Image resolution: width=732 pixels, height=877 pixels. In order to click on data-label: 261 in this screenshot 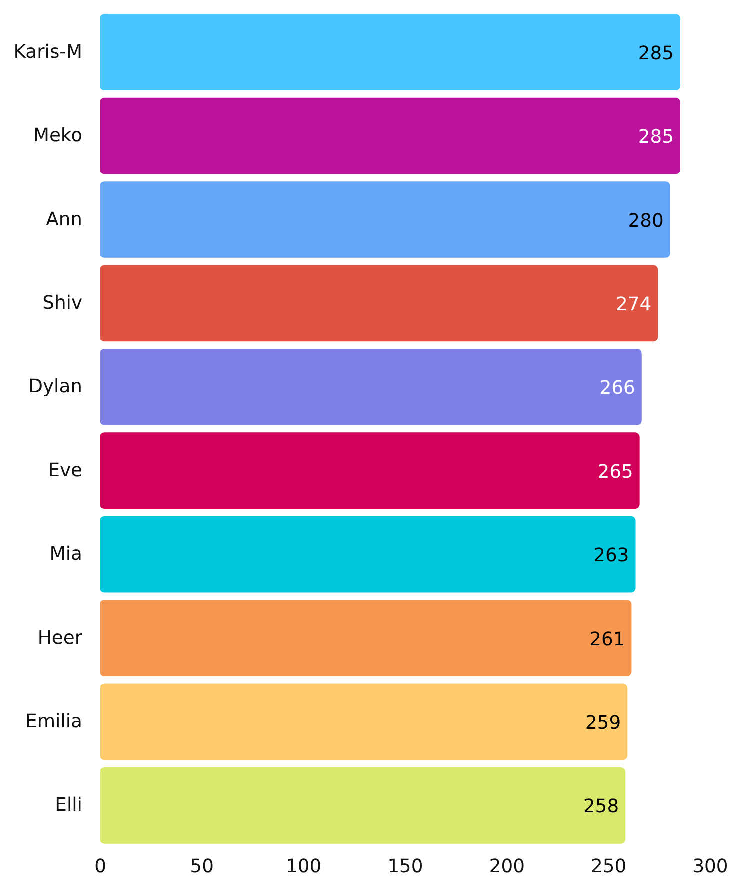, I will do `click(608, 639)`.